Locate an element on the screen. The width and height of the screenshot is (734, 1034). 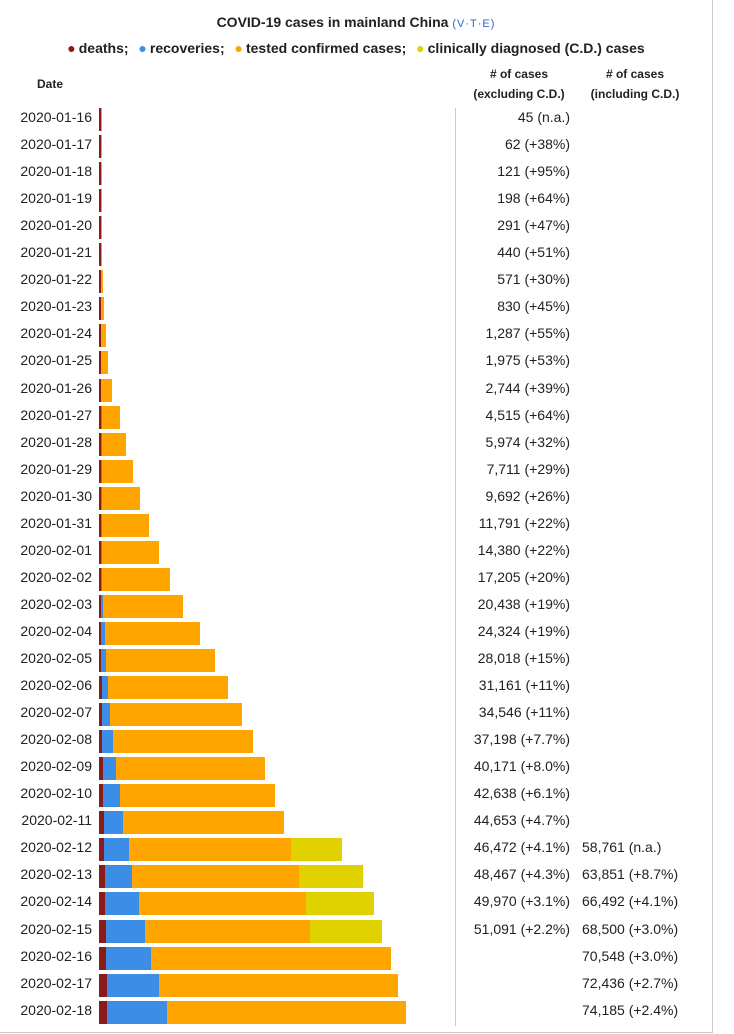
cases-excluding-cd-label: 1,975 (+53%) is located at coordinates (527, 360).